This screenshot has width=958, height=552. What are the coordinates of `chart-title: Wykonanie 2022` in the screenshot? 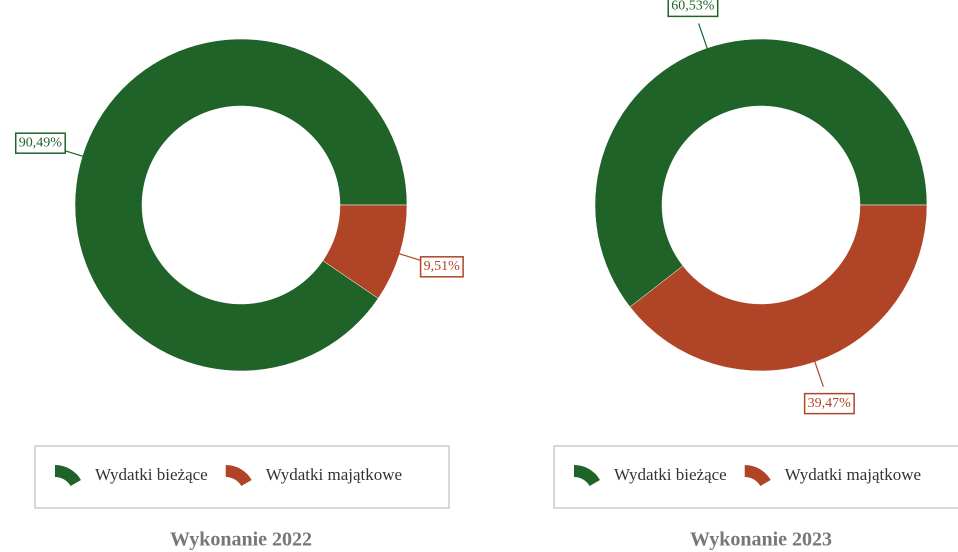 It's located at (241, 540).